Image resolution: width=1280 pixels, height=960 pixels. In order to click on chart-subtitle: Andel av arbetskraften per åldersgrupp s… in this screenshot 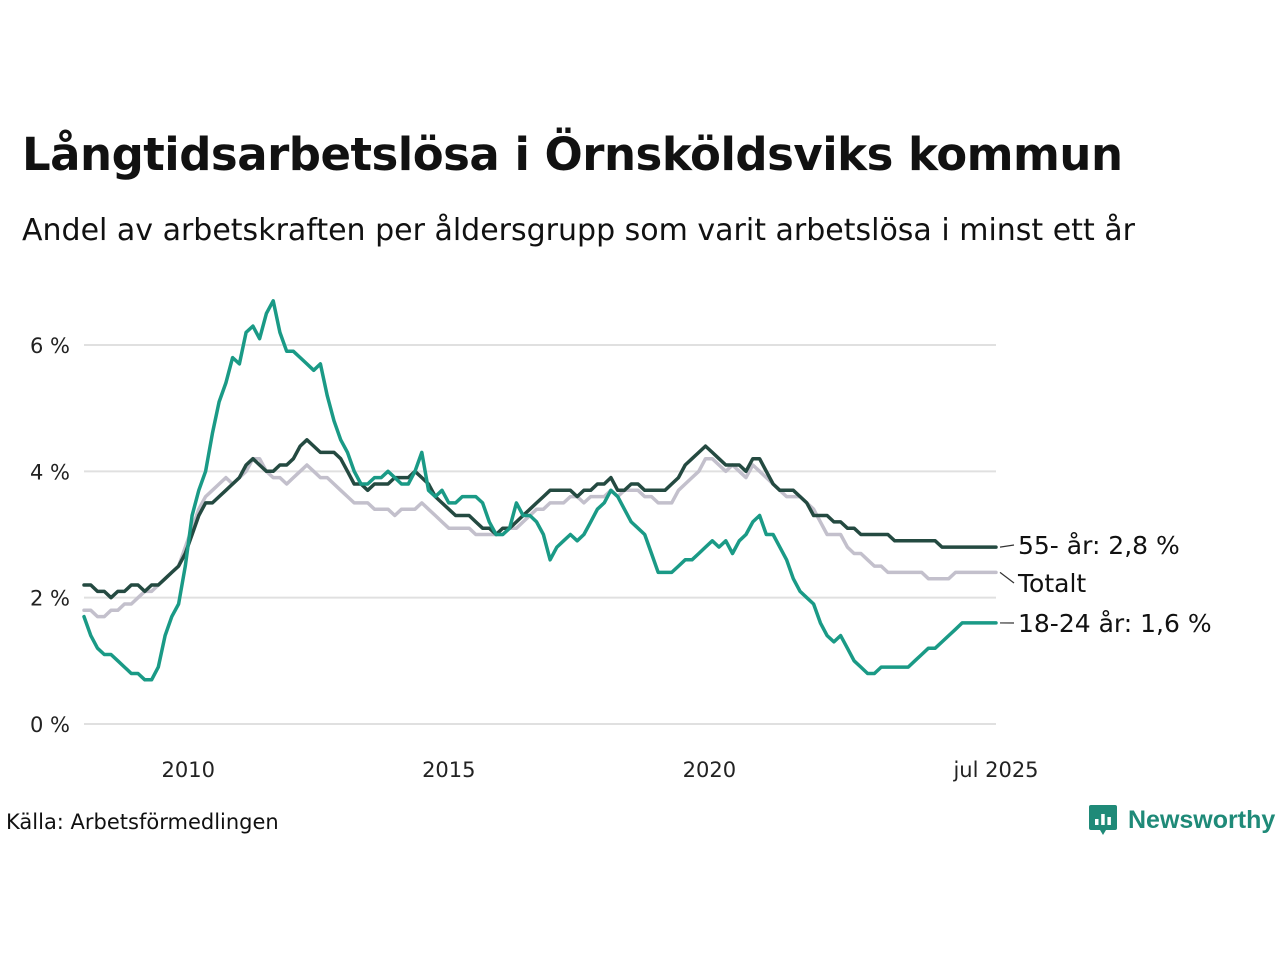, I will do `click(578, 230)`.